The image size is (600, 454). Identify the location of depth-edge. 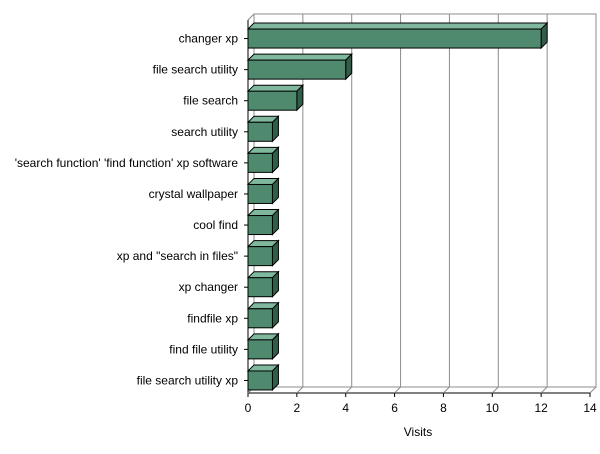
(251, 17).